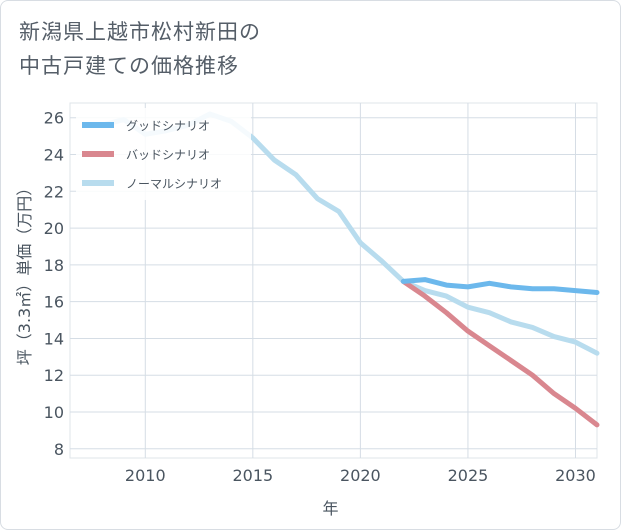  Describe the element at coordinates (140, 32) in the screenshot. I see `chart-title-line-1: 新潟県上越市松村新田の` at that location.